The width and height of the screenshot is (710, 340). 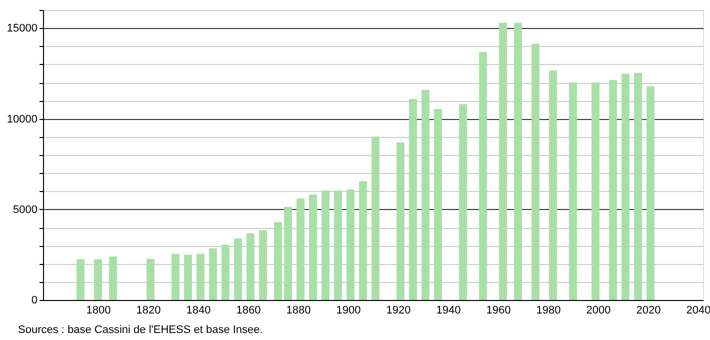 I want to click on source-note: Sources : base Cassini de l'EHESS et base Insee., so click(x=140, y=330).